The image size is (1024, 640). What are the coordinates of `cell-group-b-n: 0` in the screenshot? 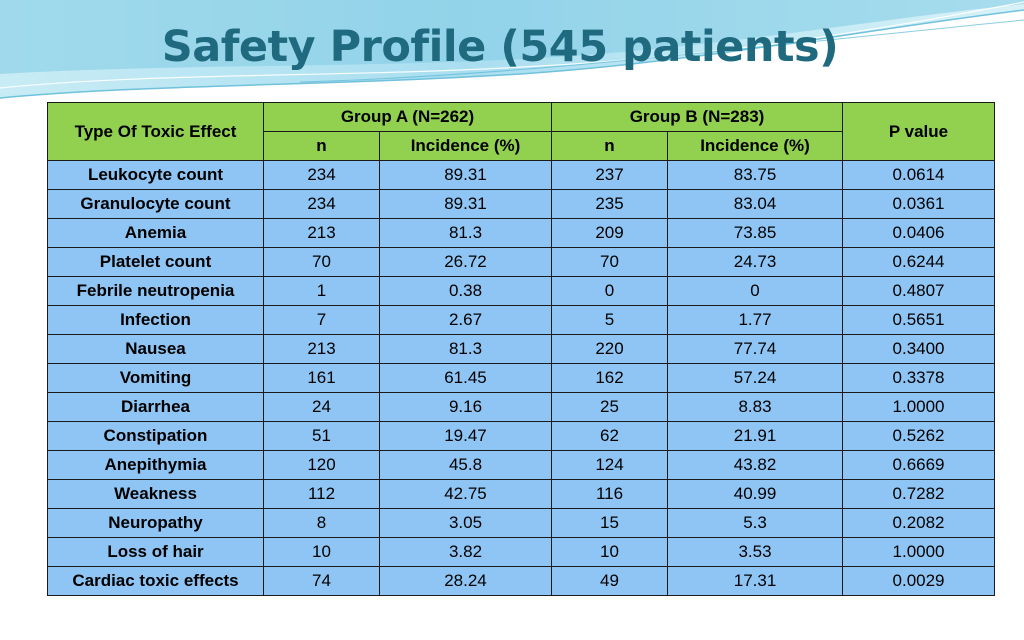 It's located at (609, 291).